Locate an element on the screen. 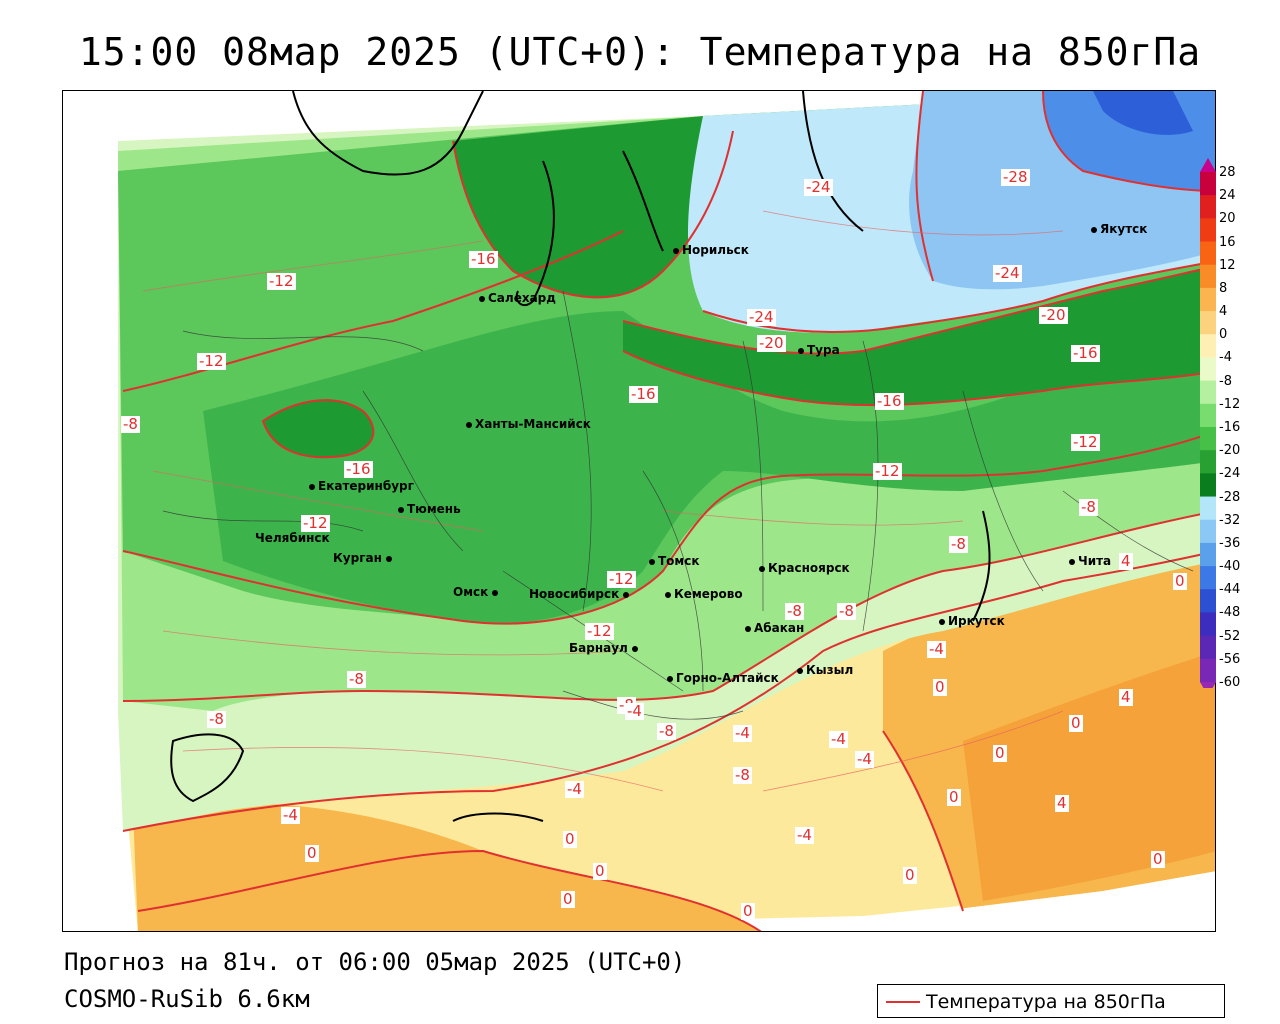  city-gorno-altaysk: Горно-Алтайск is located at coordinates (723, 678).